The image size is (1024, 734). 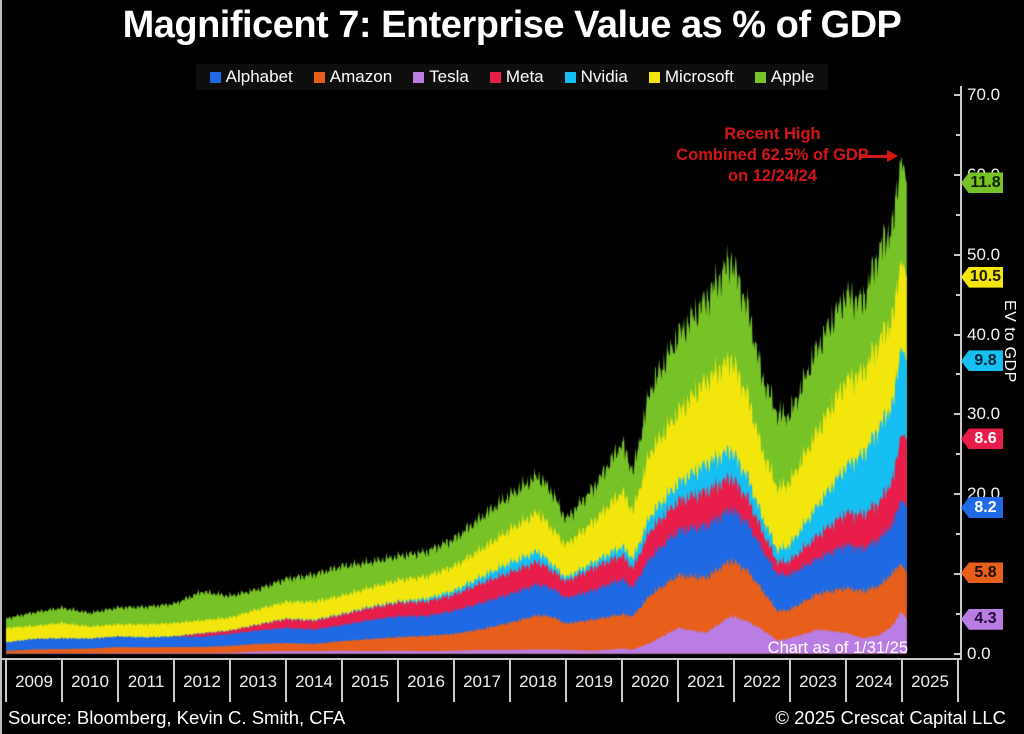 What do you see at coordinates (762, 681) in the screenshot?
I see `x-year-label-2022: 2022` at bounding box center [762, 681].